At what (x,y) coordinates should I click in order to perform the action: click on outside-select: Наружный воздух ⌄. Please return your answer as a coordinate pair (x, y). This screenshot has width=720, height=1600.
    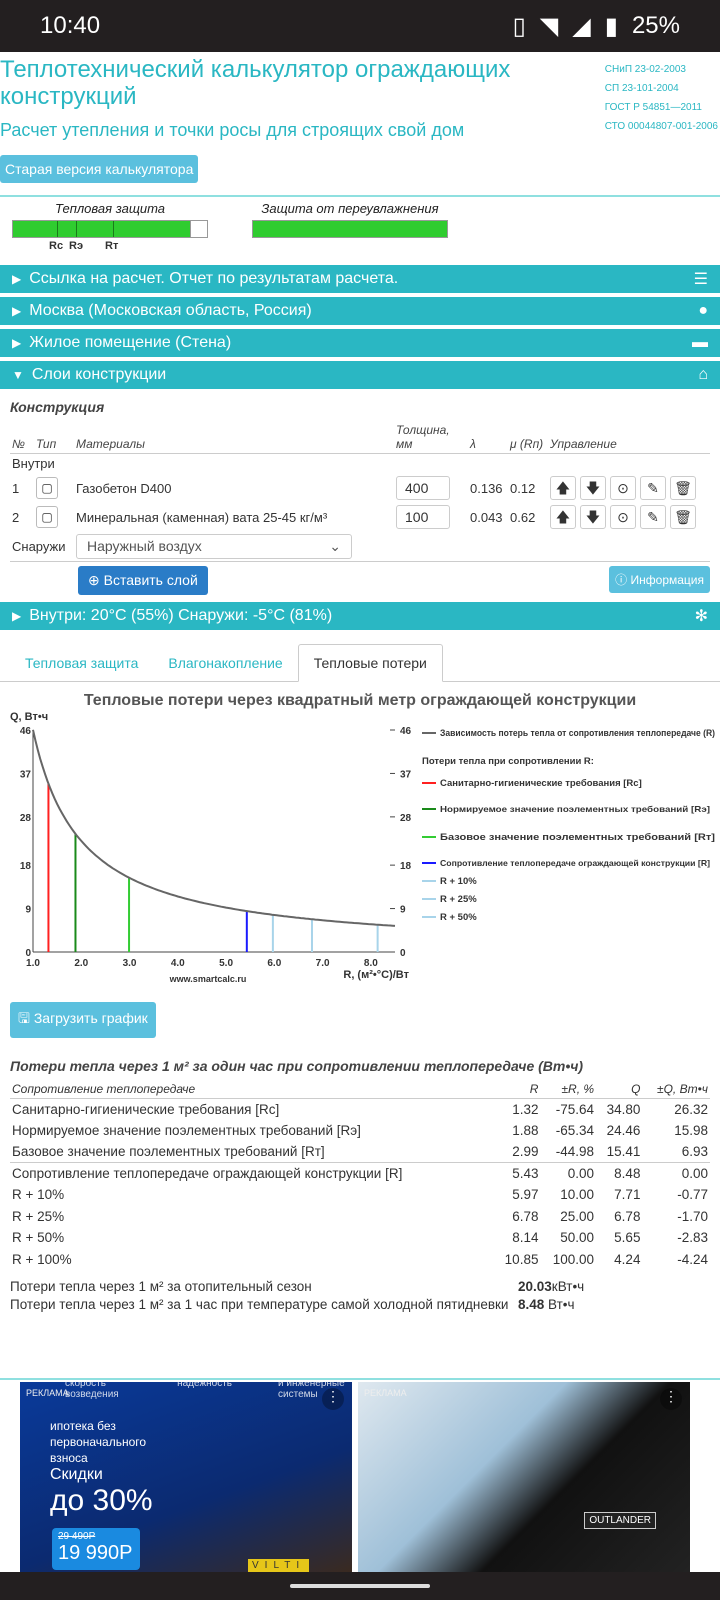
    Looking at the image, I should click on (214, 546).